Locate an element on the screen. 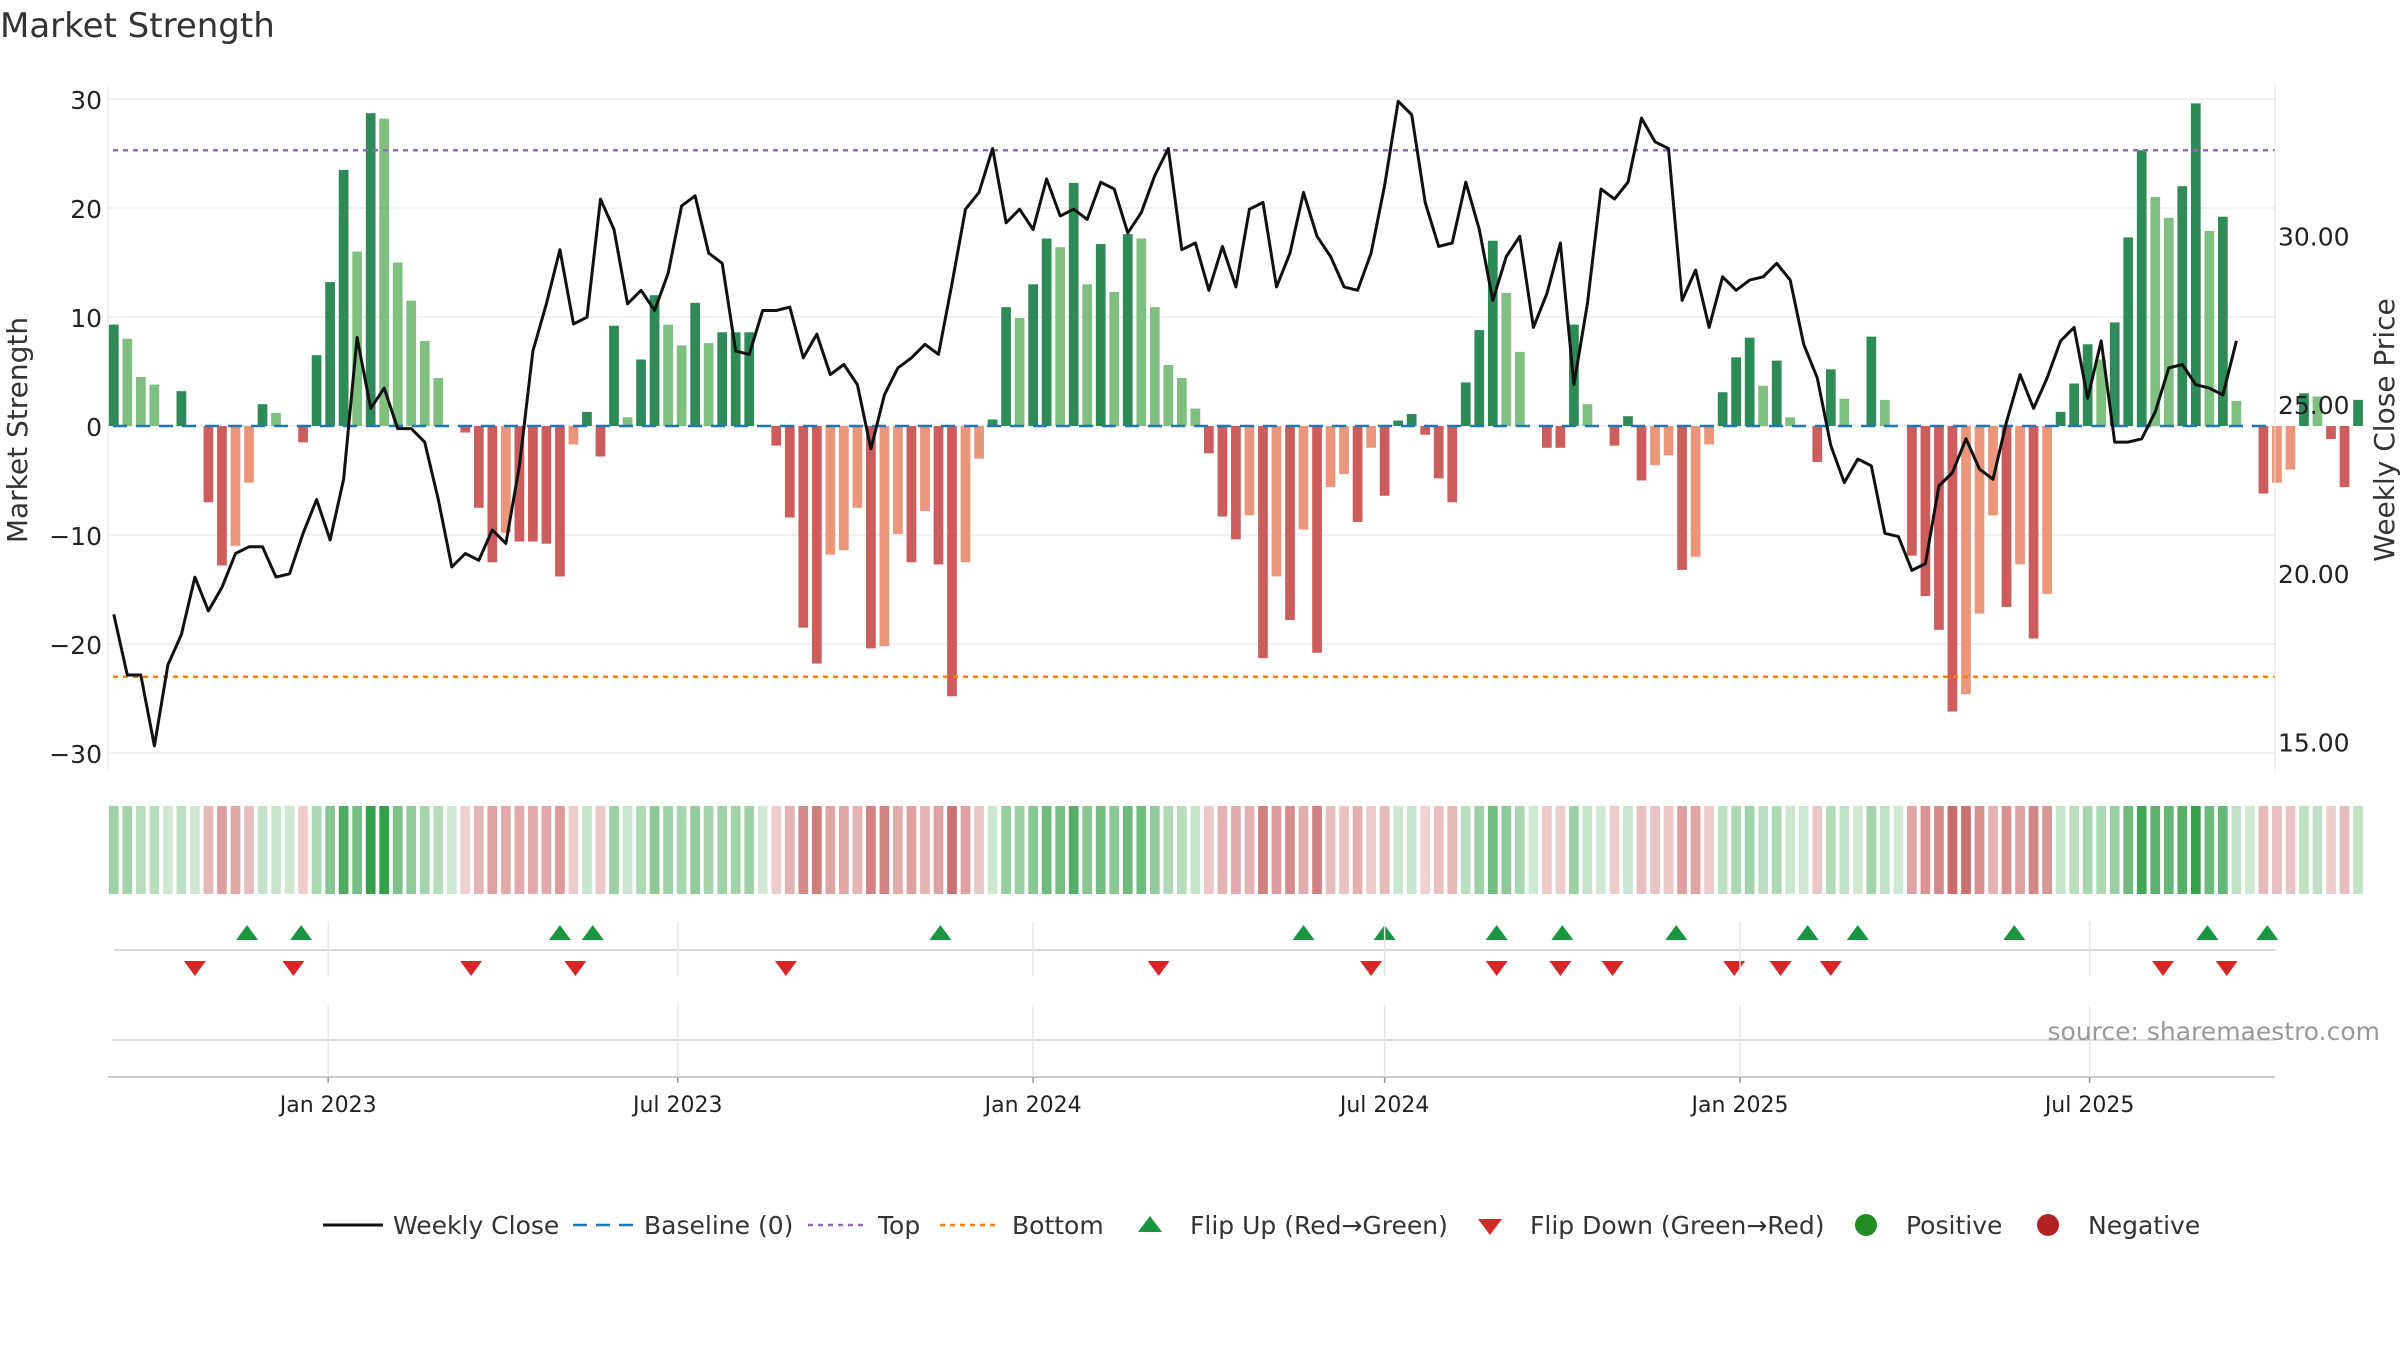 This screenshot has height=1350, width=2400. y2-tick-label: 15.00 is located at coordinates (2314, 743).